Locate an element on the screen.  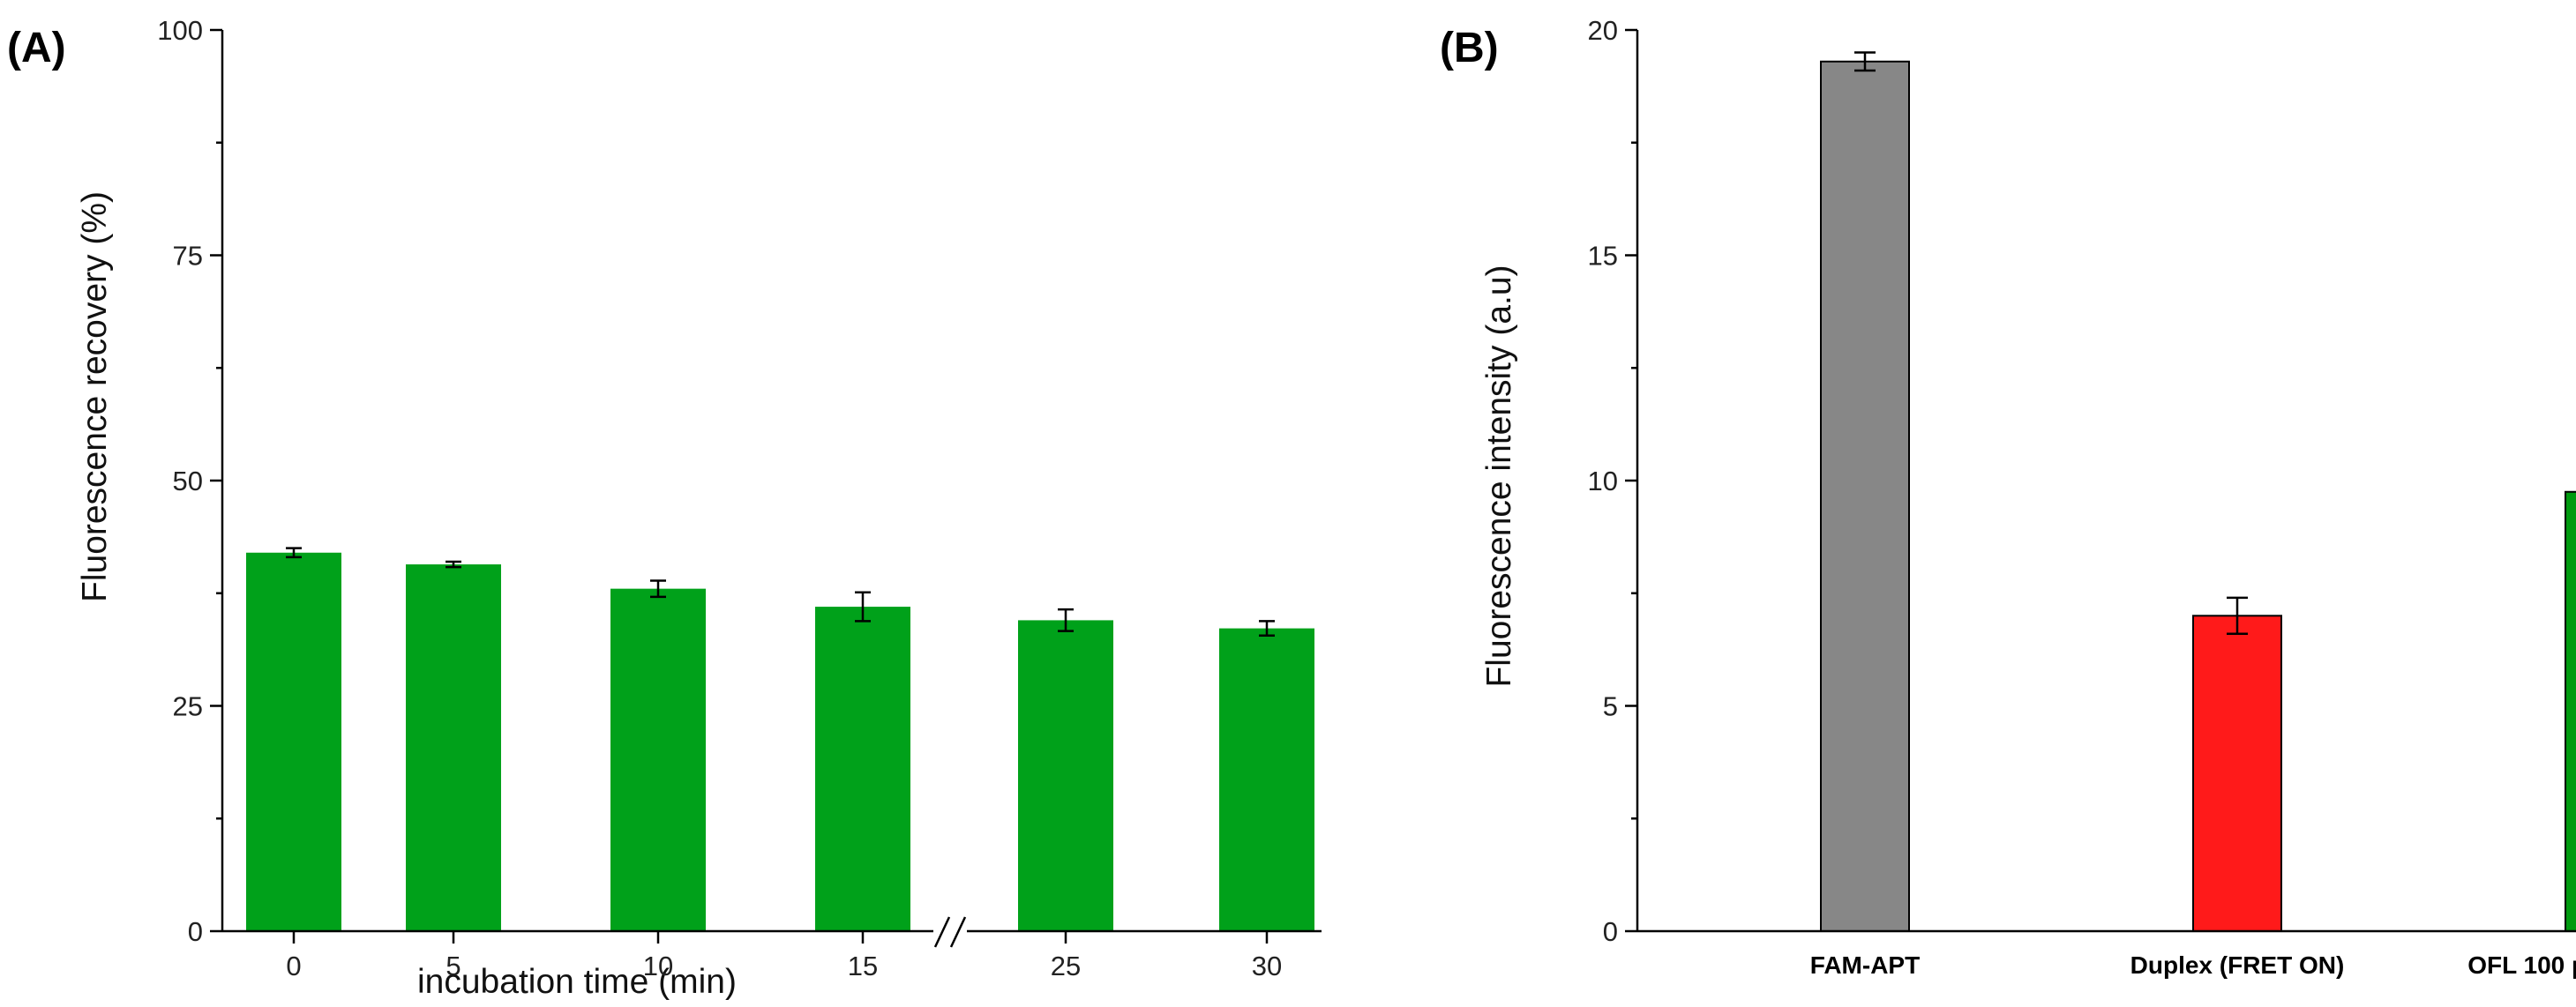
panel-b-category-label: FAM-APT is located at coordinates (1865, 965).